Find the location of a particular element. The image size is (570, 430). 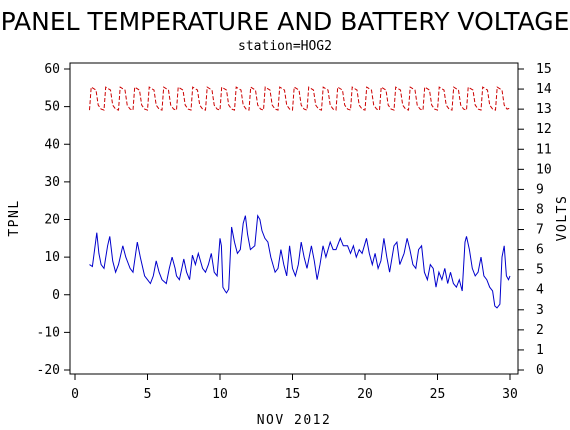

y-left-tick-label: 30 is located at coordinates (52, 182).